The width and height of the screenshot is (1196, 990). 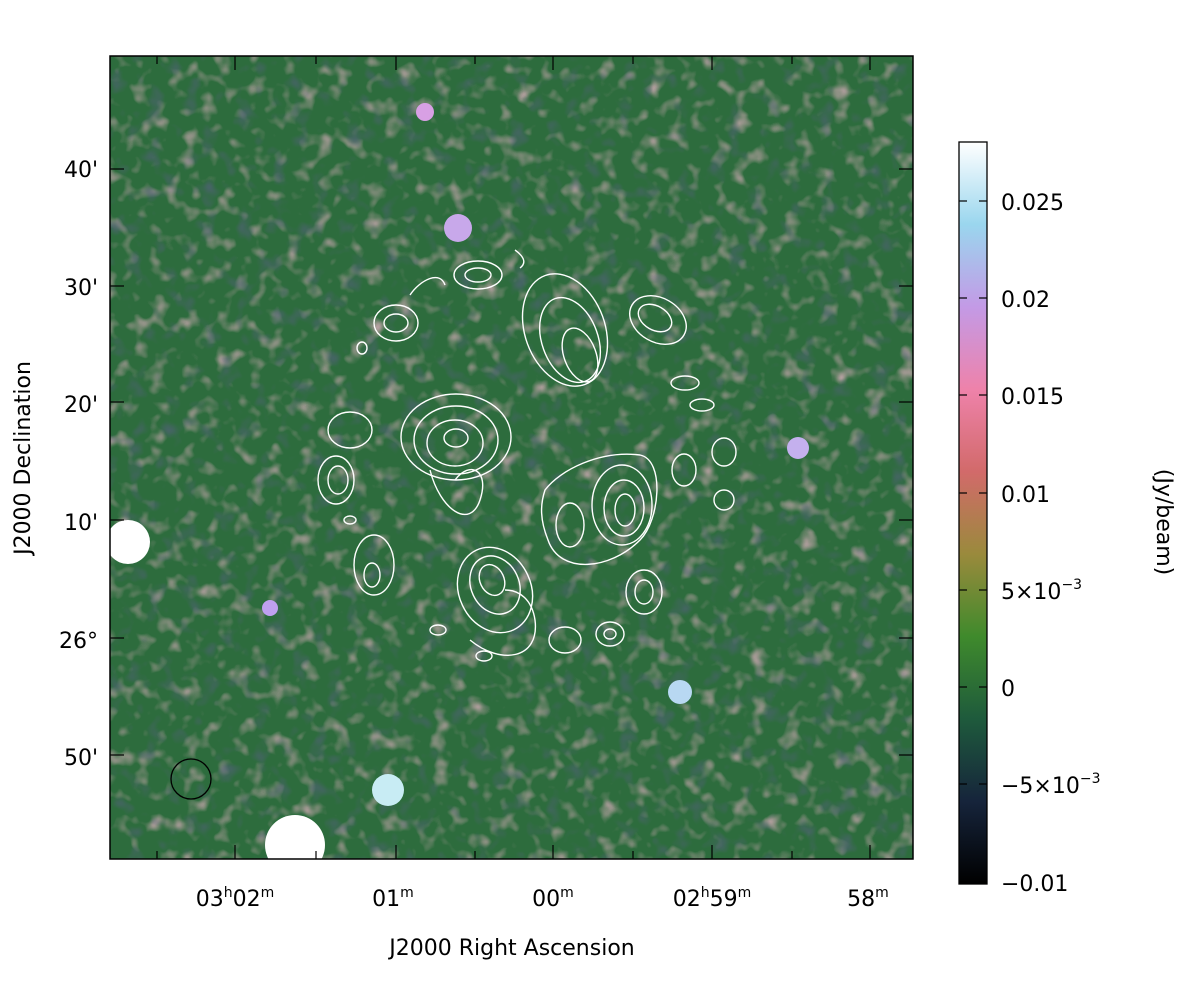 I want to click on colorbar-tick-label: 5×10⁻³, so click(x=1041, y=591).